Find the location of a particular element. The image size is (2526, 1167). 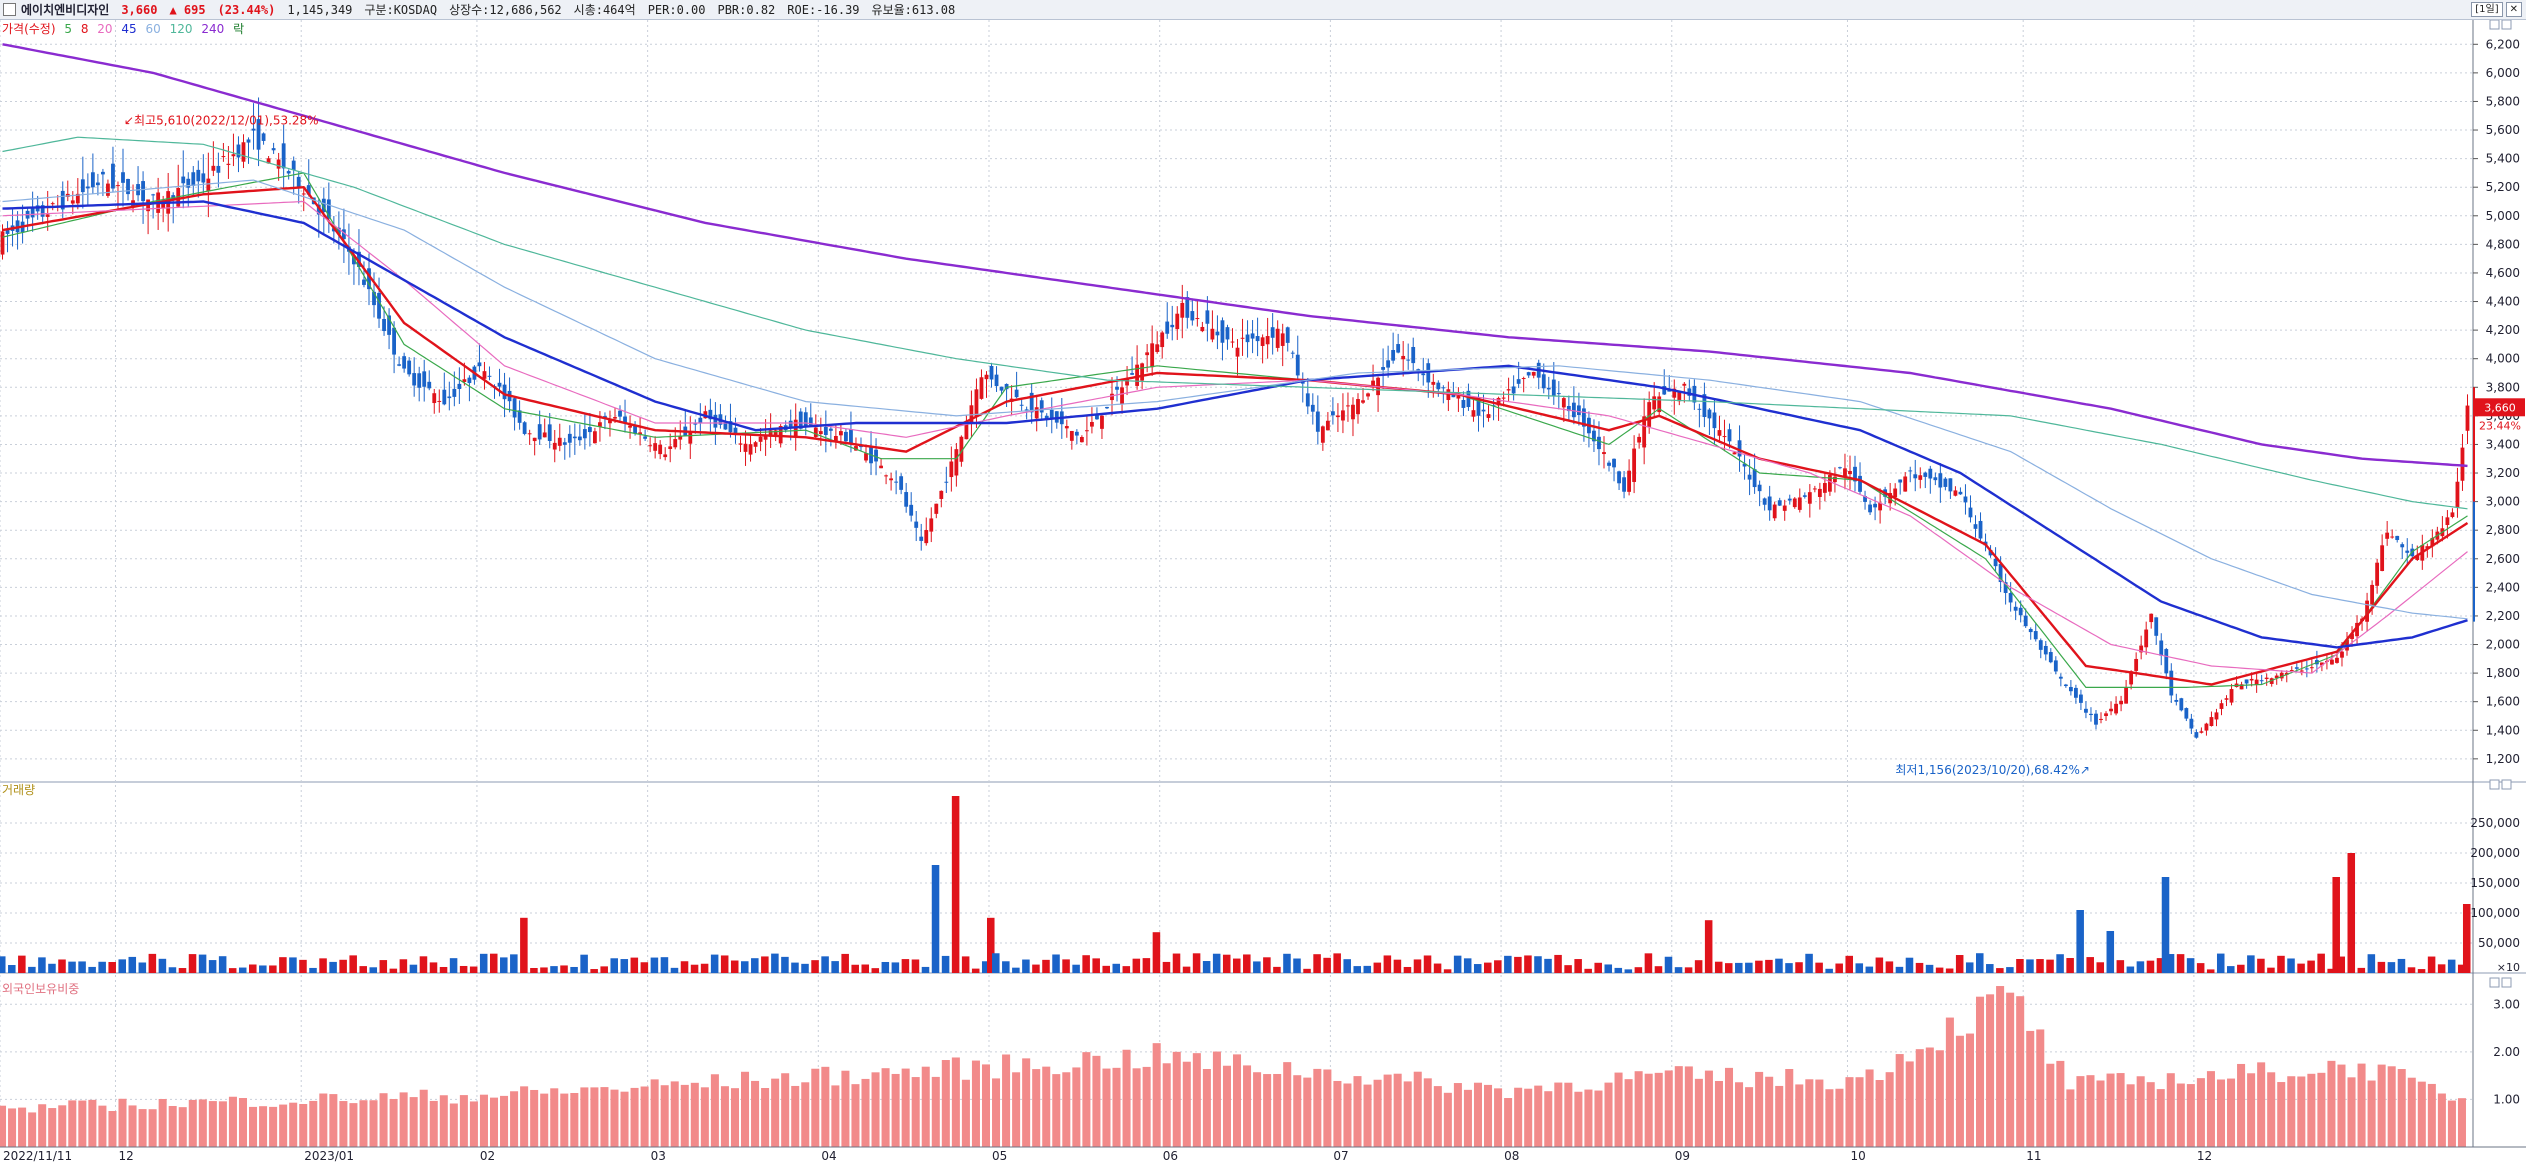

volume-legend: 거래량 is located at coordinates (19, 790).